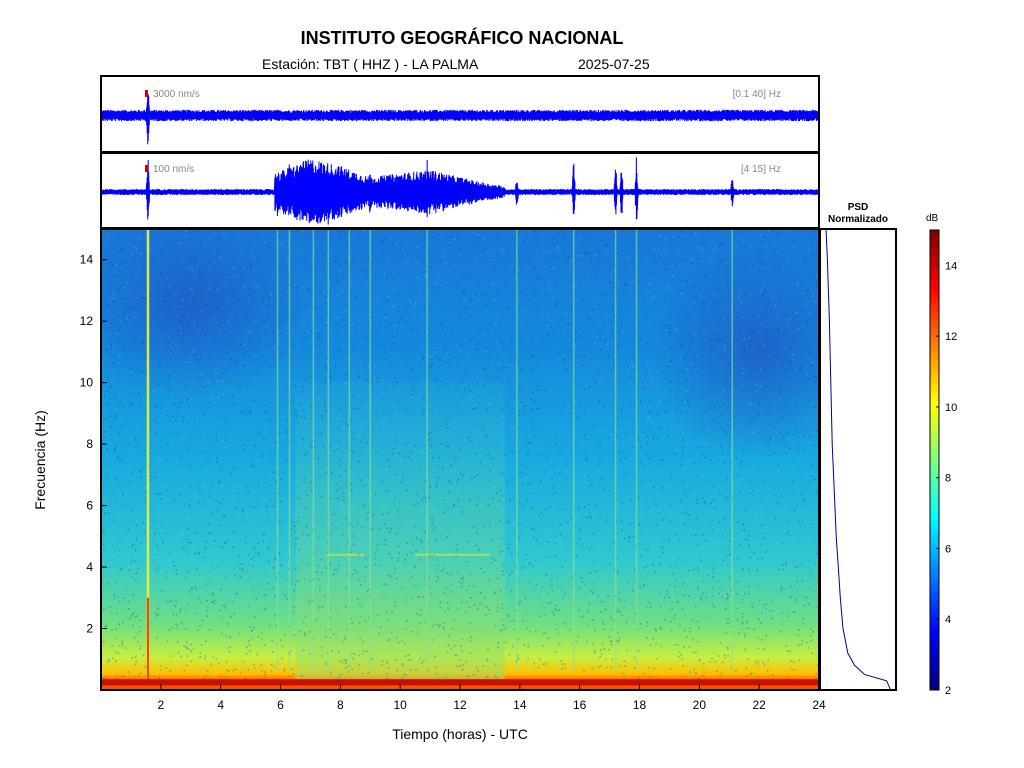 This screenshot has width=1024, height=768. Describe the element at coordinates (460, 119) in the screenshot. I see `seismogram-trace-broadband` at that location.